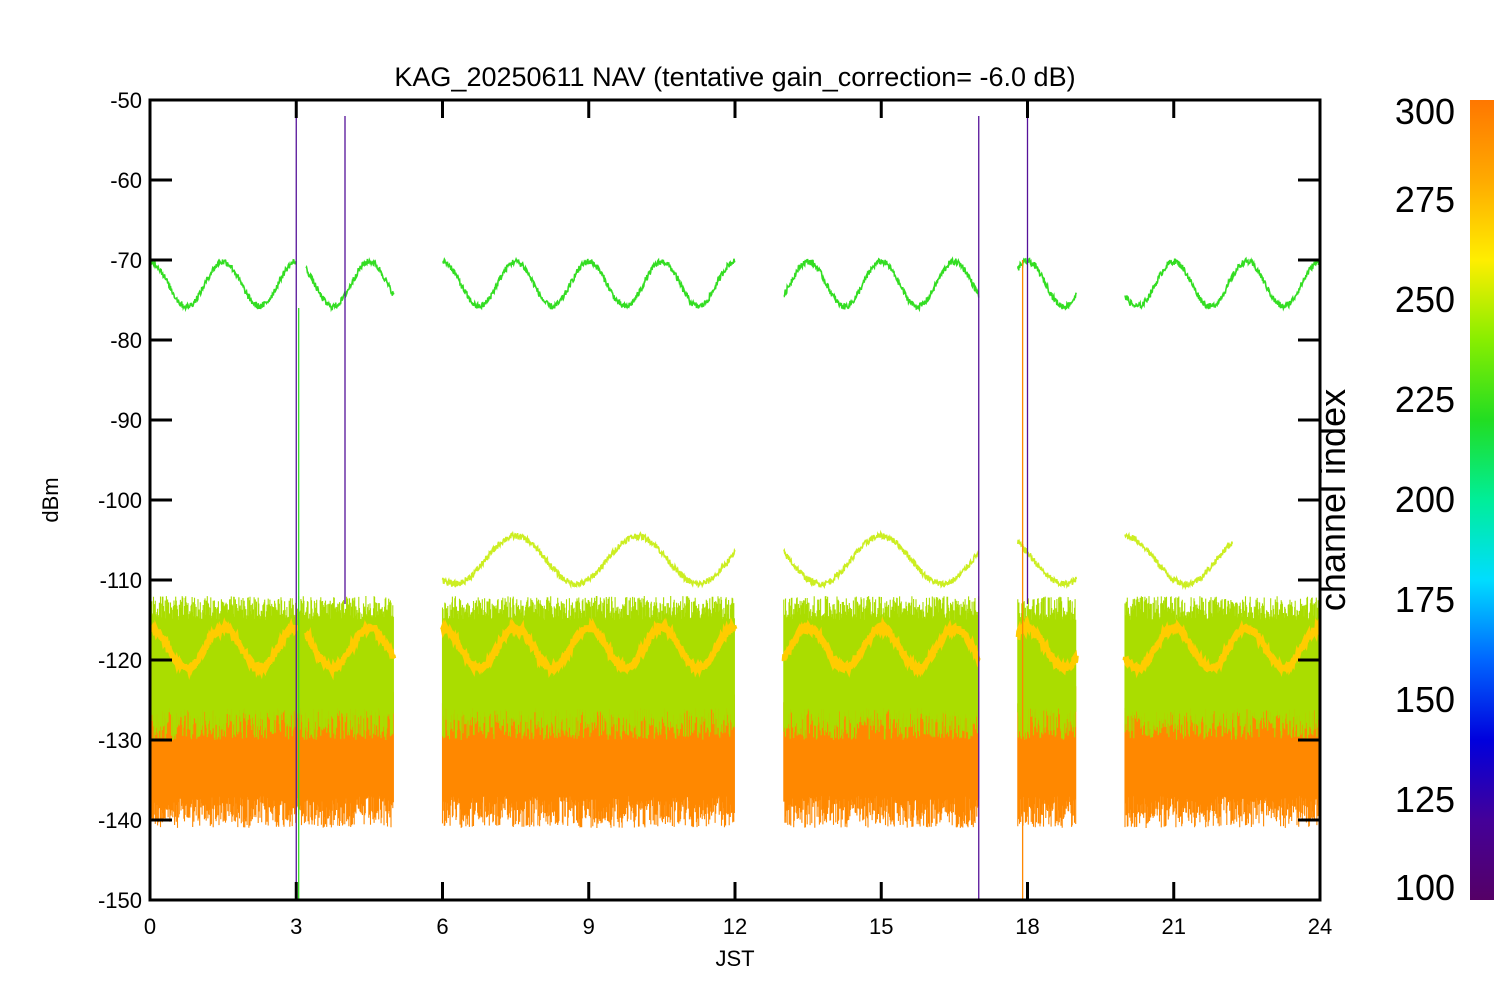  What do you see at coordinates (1425, 399) in the screenshot?
I see `colorbar-tick-label: 225` at bounding box center [1425, 399].